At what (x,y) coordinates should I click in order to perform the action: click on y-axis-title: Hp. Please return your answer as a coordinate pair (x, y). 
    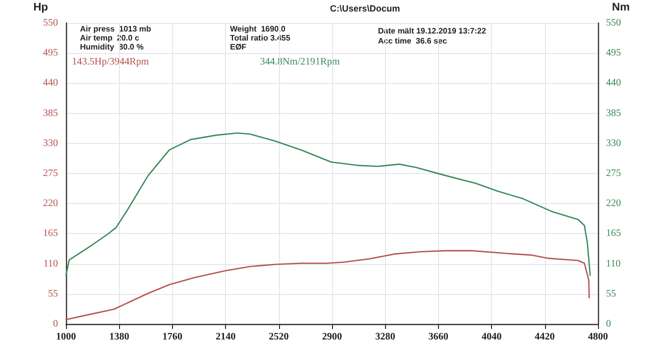
    Looking at the image, I should click on (40, 8).